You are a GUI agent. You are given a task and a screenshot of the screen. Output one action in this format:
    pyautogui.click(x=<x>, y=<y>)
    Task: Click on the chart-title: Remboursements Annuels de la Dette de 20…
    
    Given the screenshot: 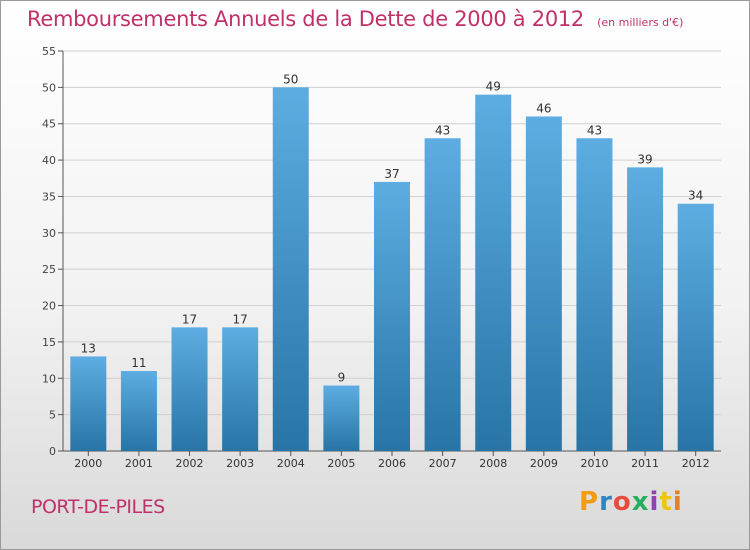 What is the action you would take?
    pyautogui.click(x=305, y=19)
    